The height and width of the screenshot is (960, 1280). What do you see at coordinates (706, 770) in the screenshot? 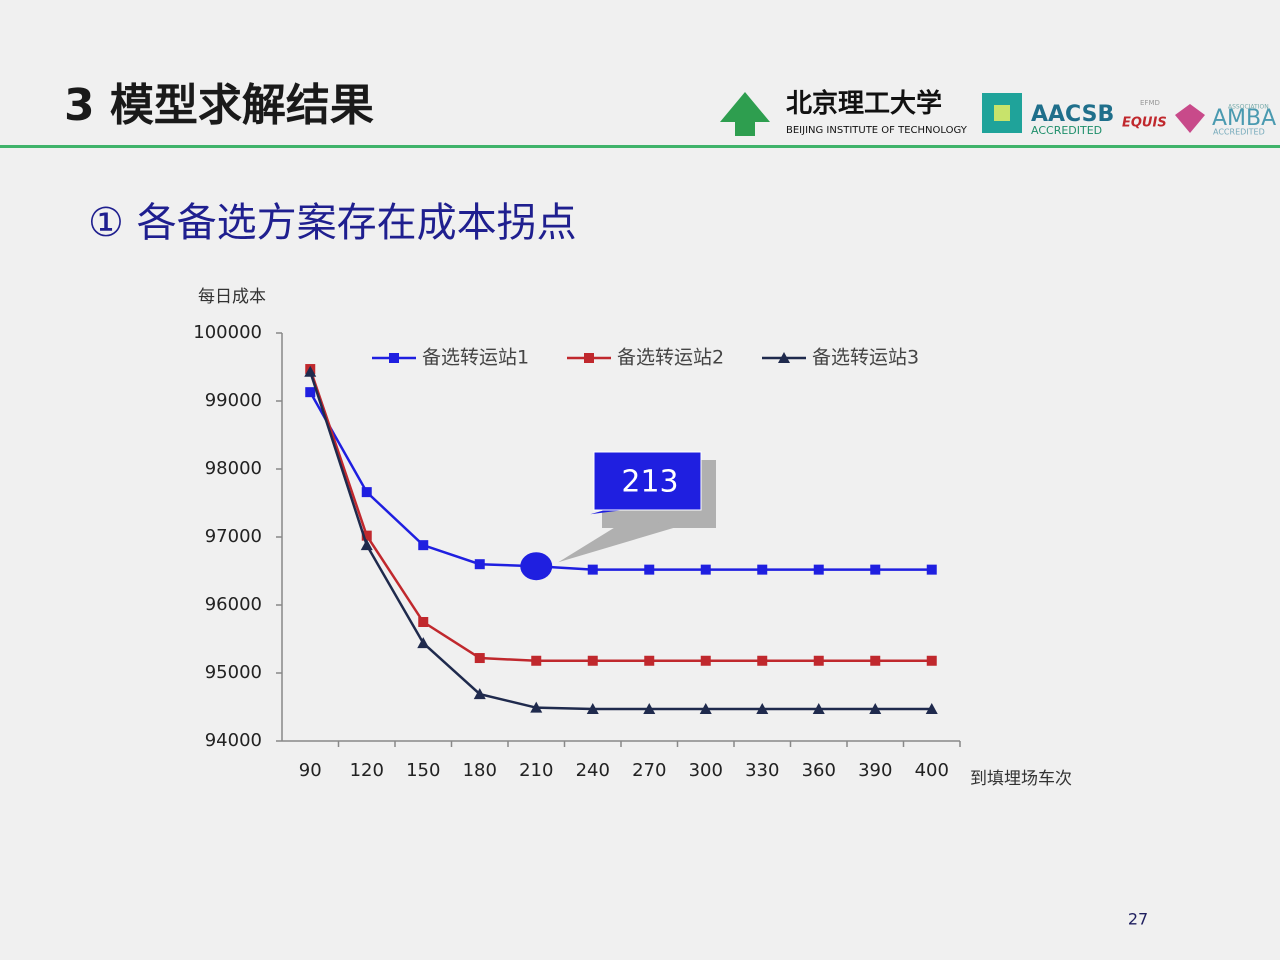
I see `x-tick-label: 300` at bounding box center [706, 770].